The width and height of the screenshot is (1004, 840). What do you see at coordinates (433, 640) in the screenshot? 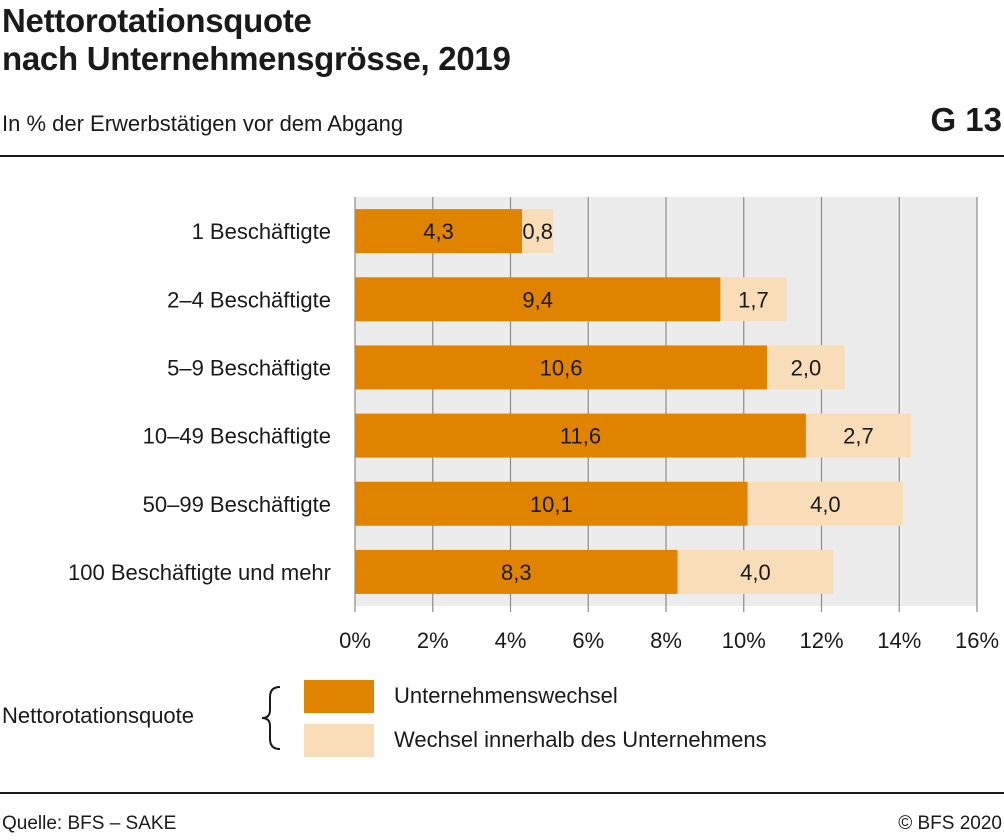
I see `x-tick-label-2: 2%` at bounding box center [433, 640].